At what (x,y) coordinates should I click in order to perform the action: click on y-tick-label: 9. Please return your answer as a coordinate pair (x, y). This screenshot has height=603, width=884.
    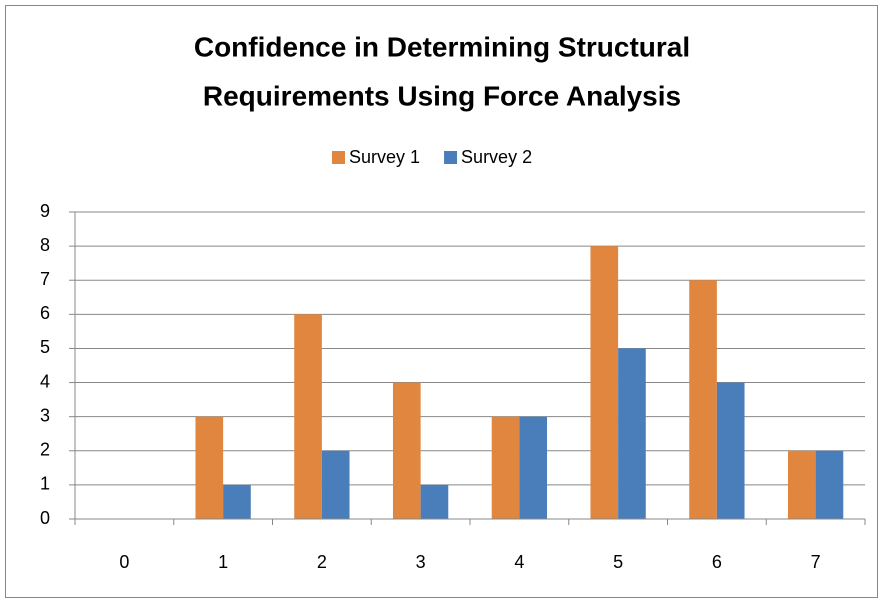
    Looking at the image, I should click on (45, 211).